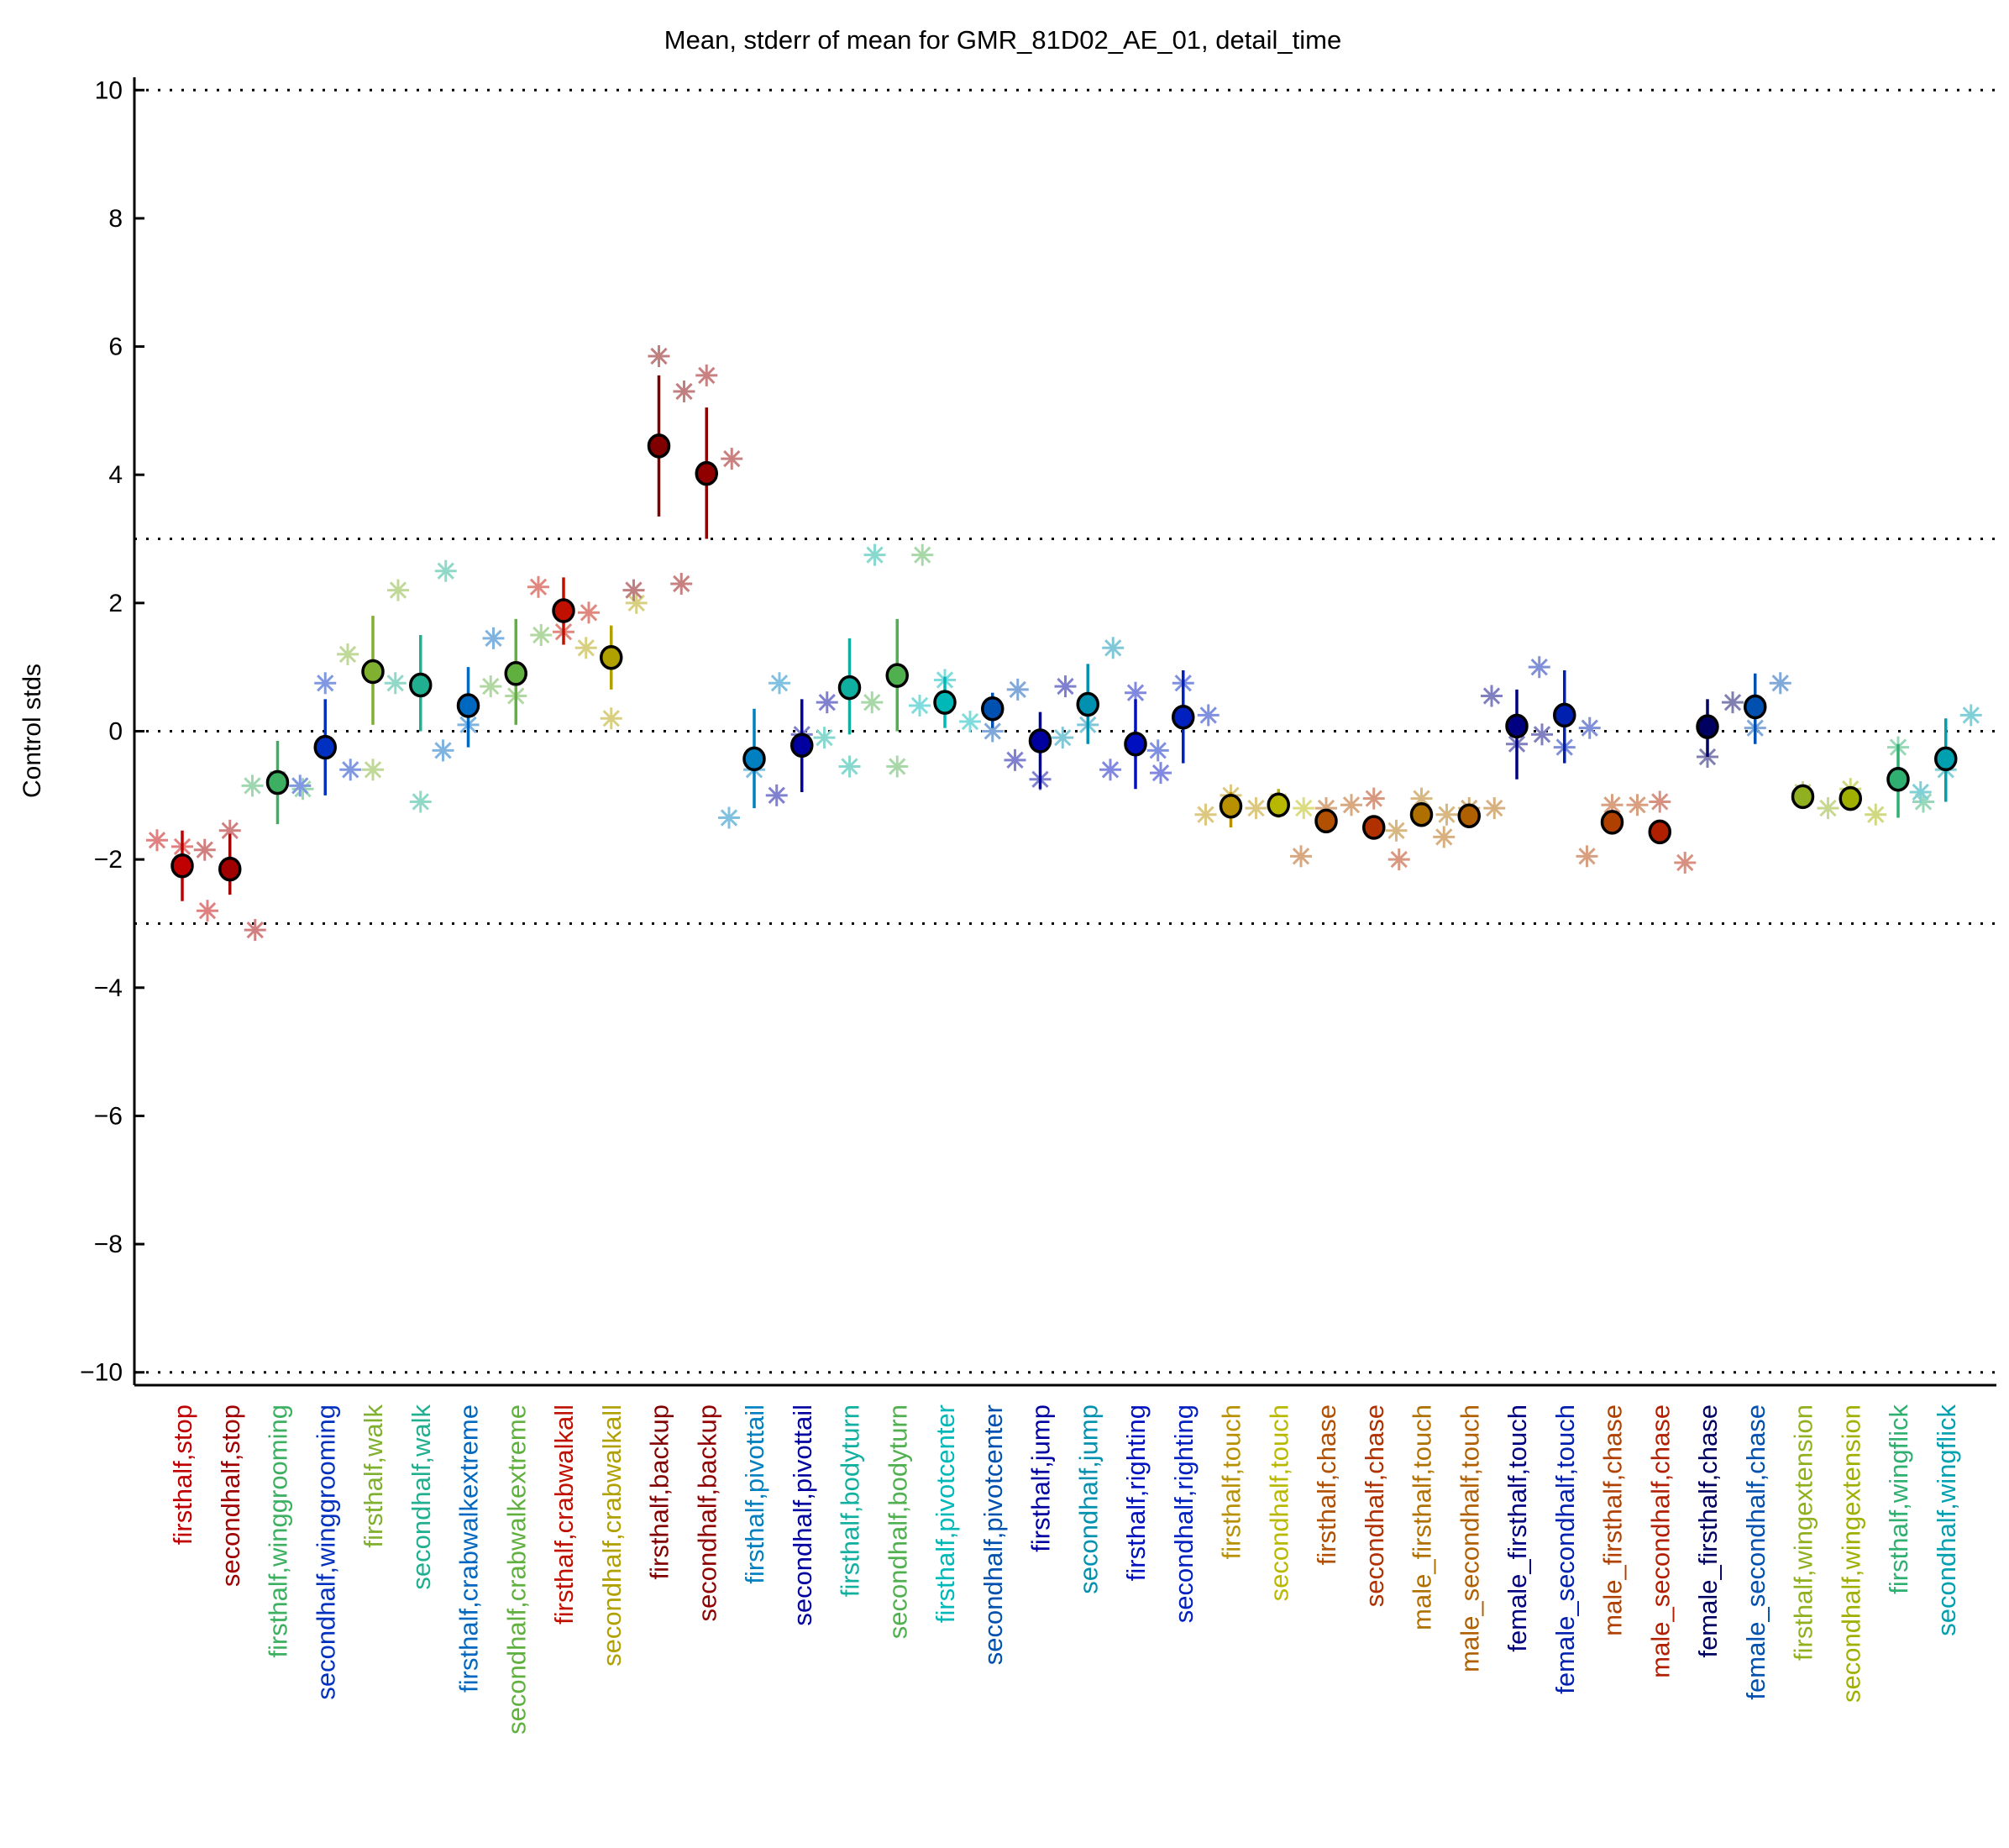 Image resolution: width=2009 pixels, height=1848 pixels. Describe the element at coordinates (1756, 1552) in the screenshot. I see `x-tick-label: female_secondhalf,chase` at that location.